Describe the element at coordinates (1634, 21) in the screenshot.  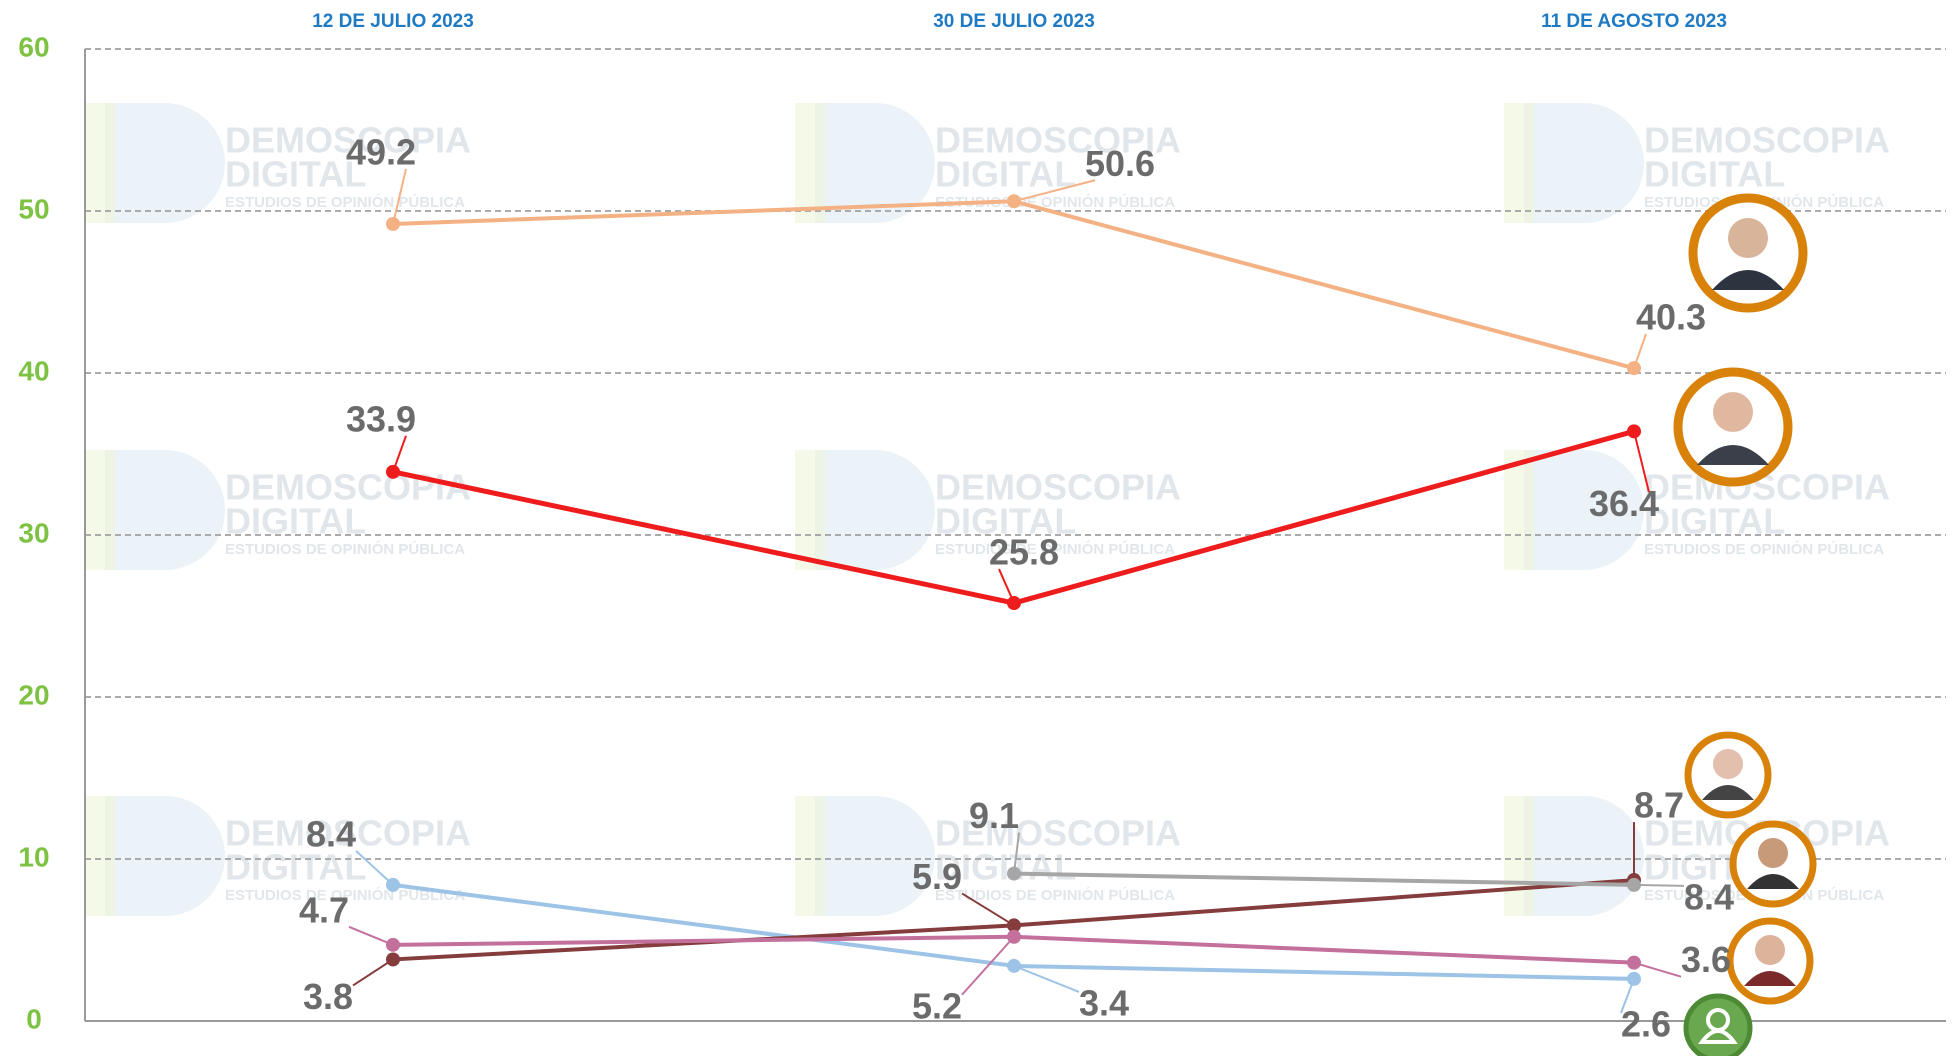
I see `x-tick-label: 11 DE AGOSTO 2023` at that location.